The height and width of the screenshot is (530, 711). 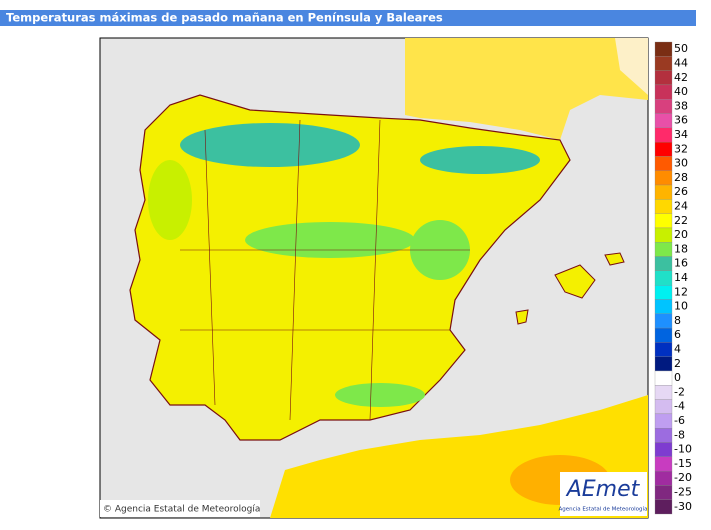 What do you see at coordinates (683, 492) in the screenshot?
I see `legend-label: -25` at bounding box center [683, 492].